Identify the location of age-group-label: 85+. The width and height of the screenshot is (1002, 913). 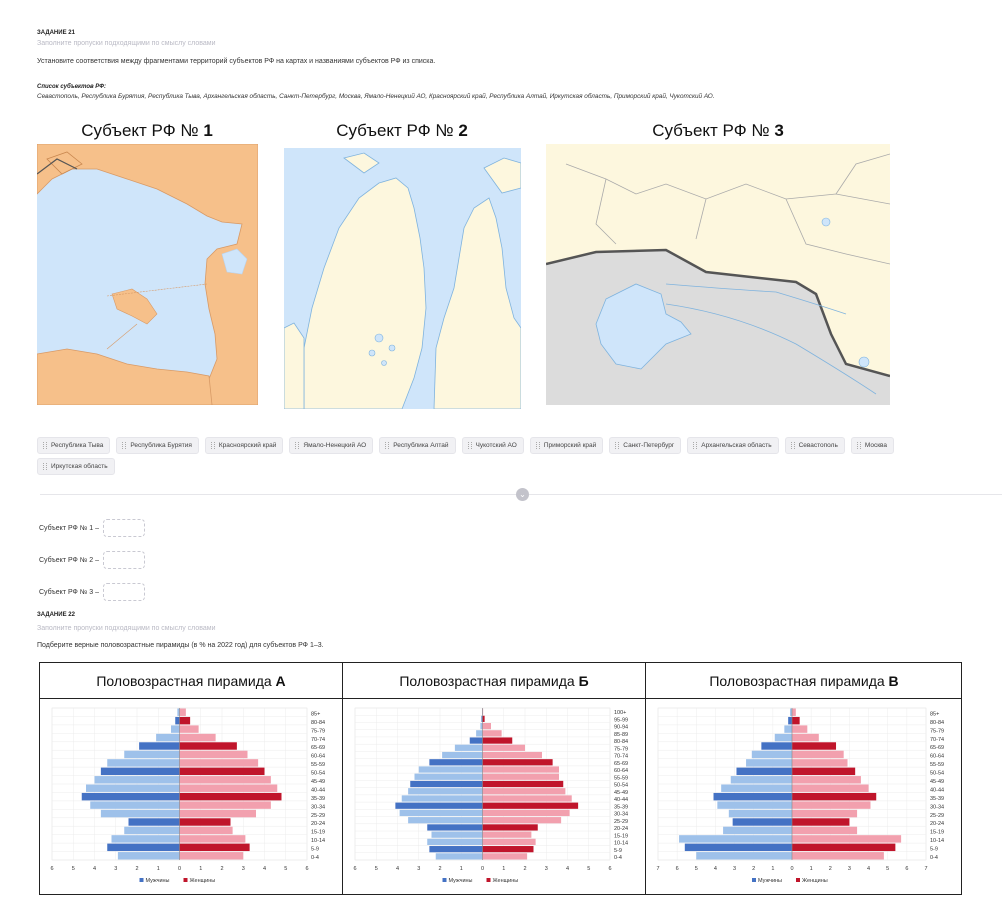
(934, 714).